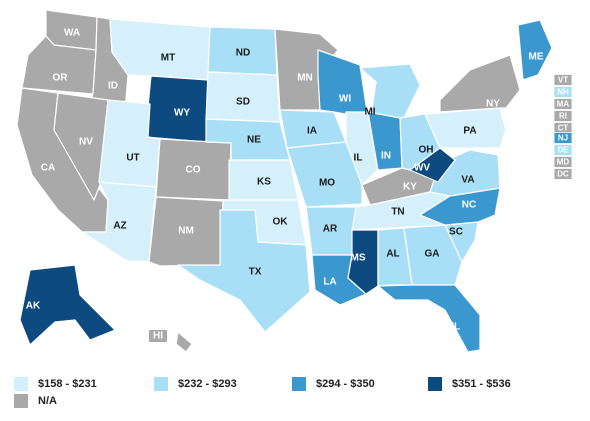  I want to click on tag-box-nj, so click(563, 138).